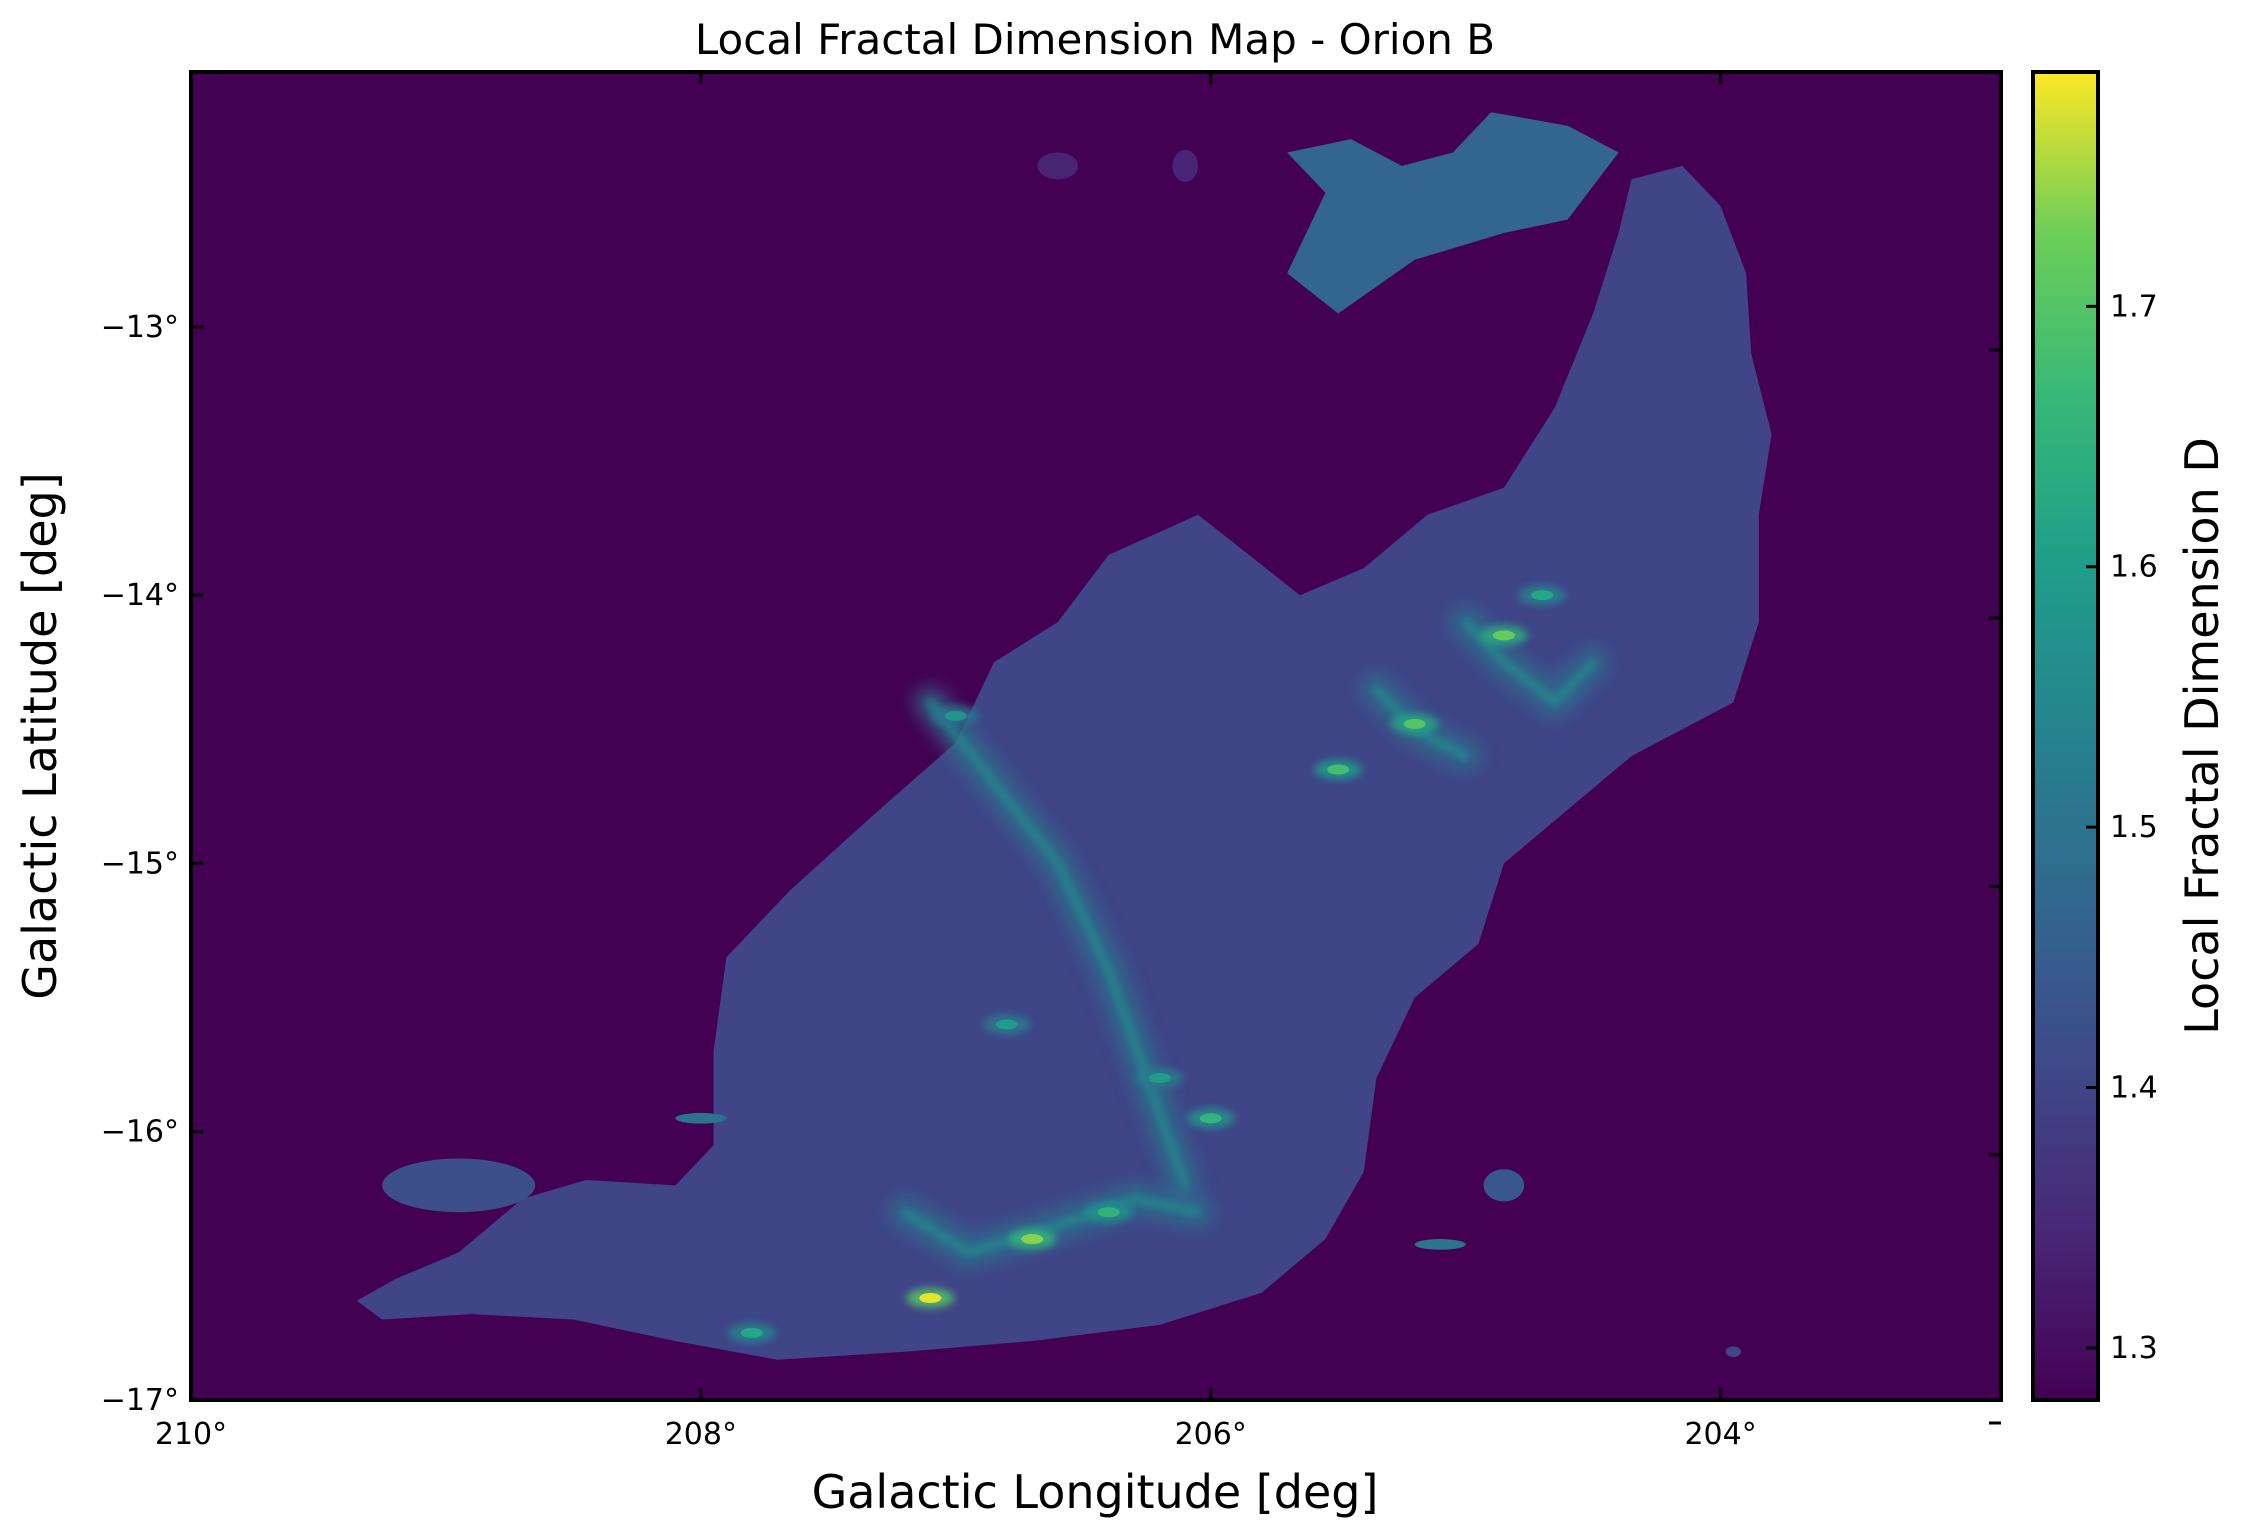  What do you see at coordinates (701, 1434) in the screenshot?
I see `x-tick-label: 208°` at bounding box center [701, 1434].